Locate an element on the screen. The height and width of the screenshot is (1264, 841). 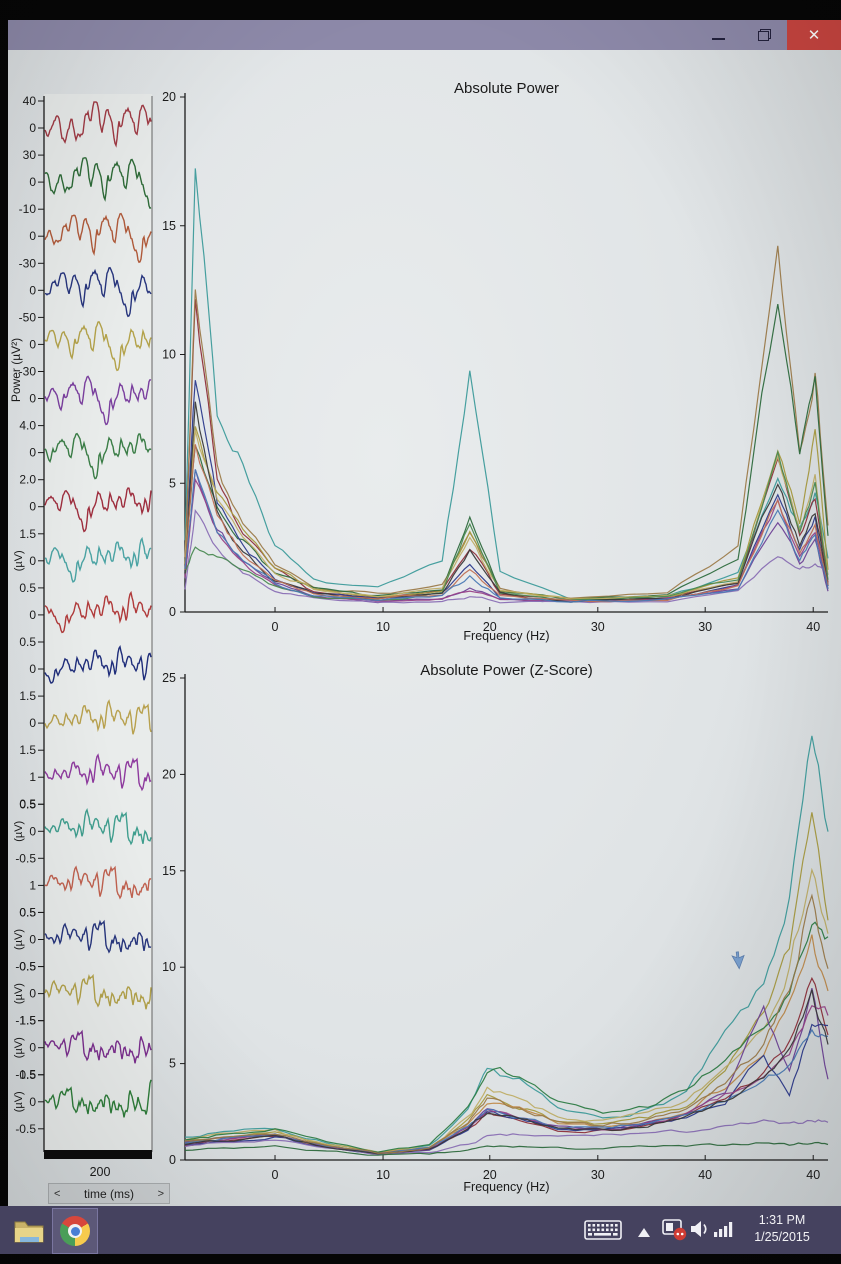
time-axis-scrollbar: < time (ms) > is located at coordinates (109, 1193).